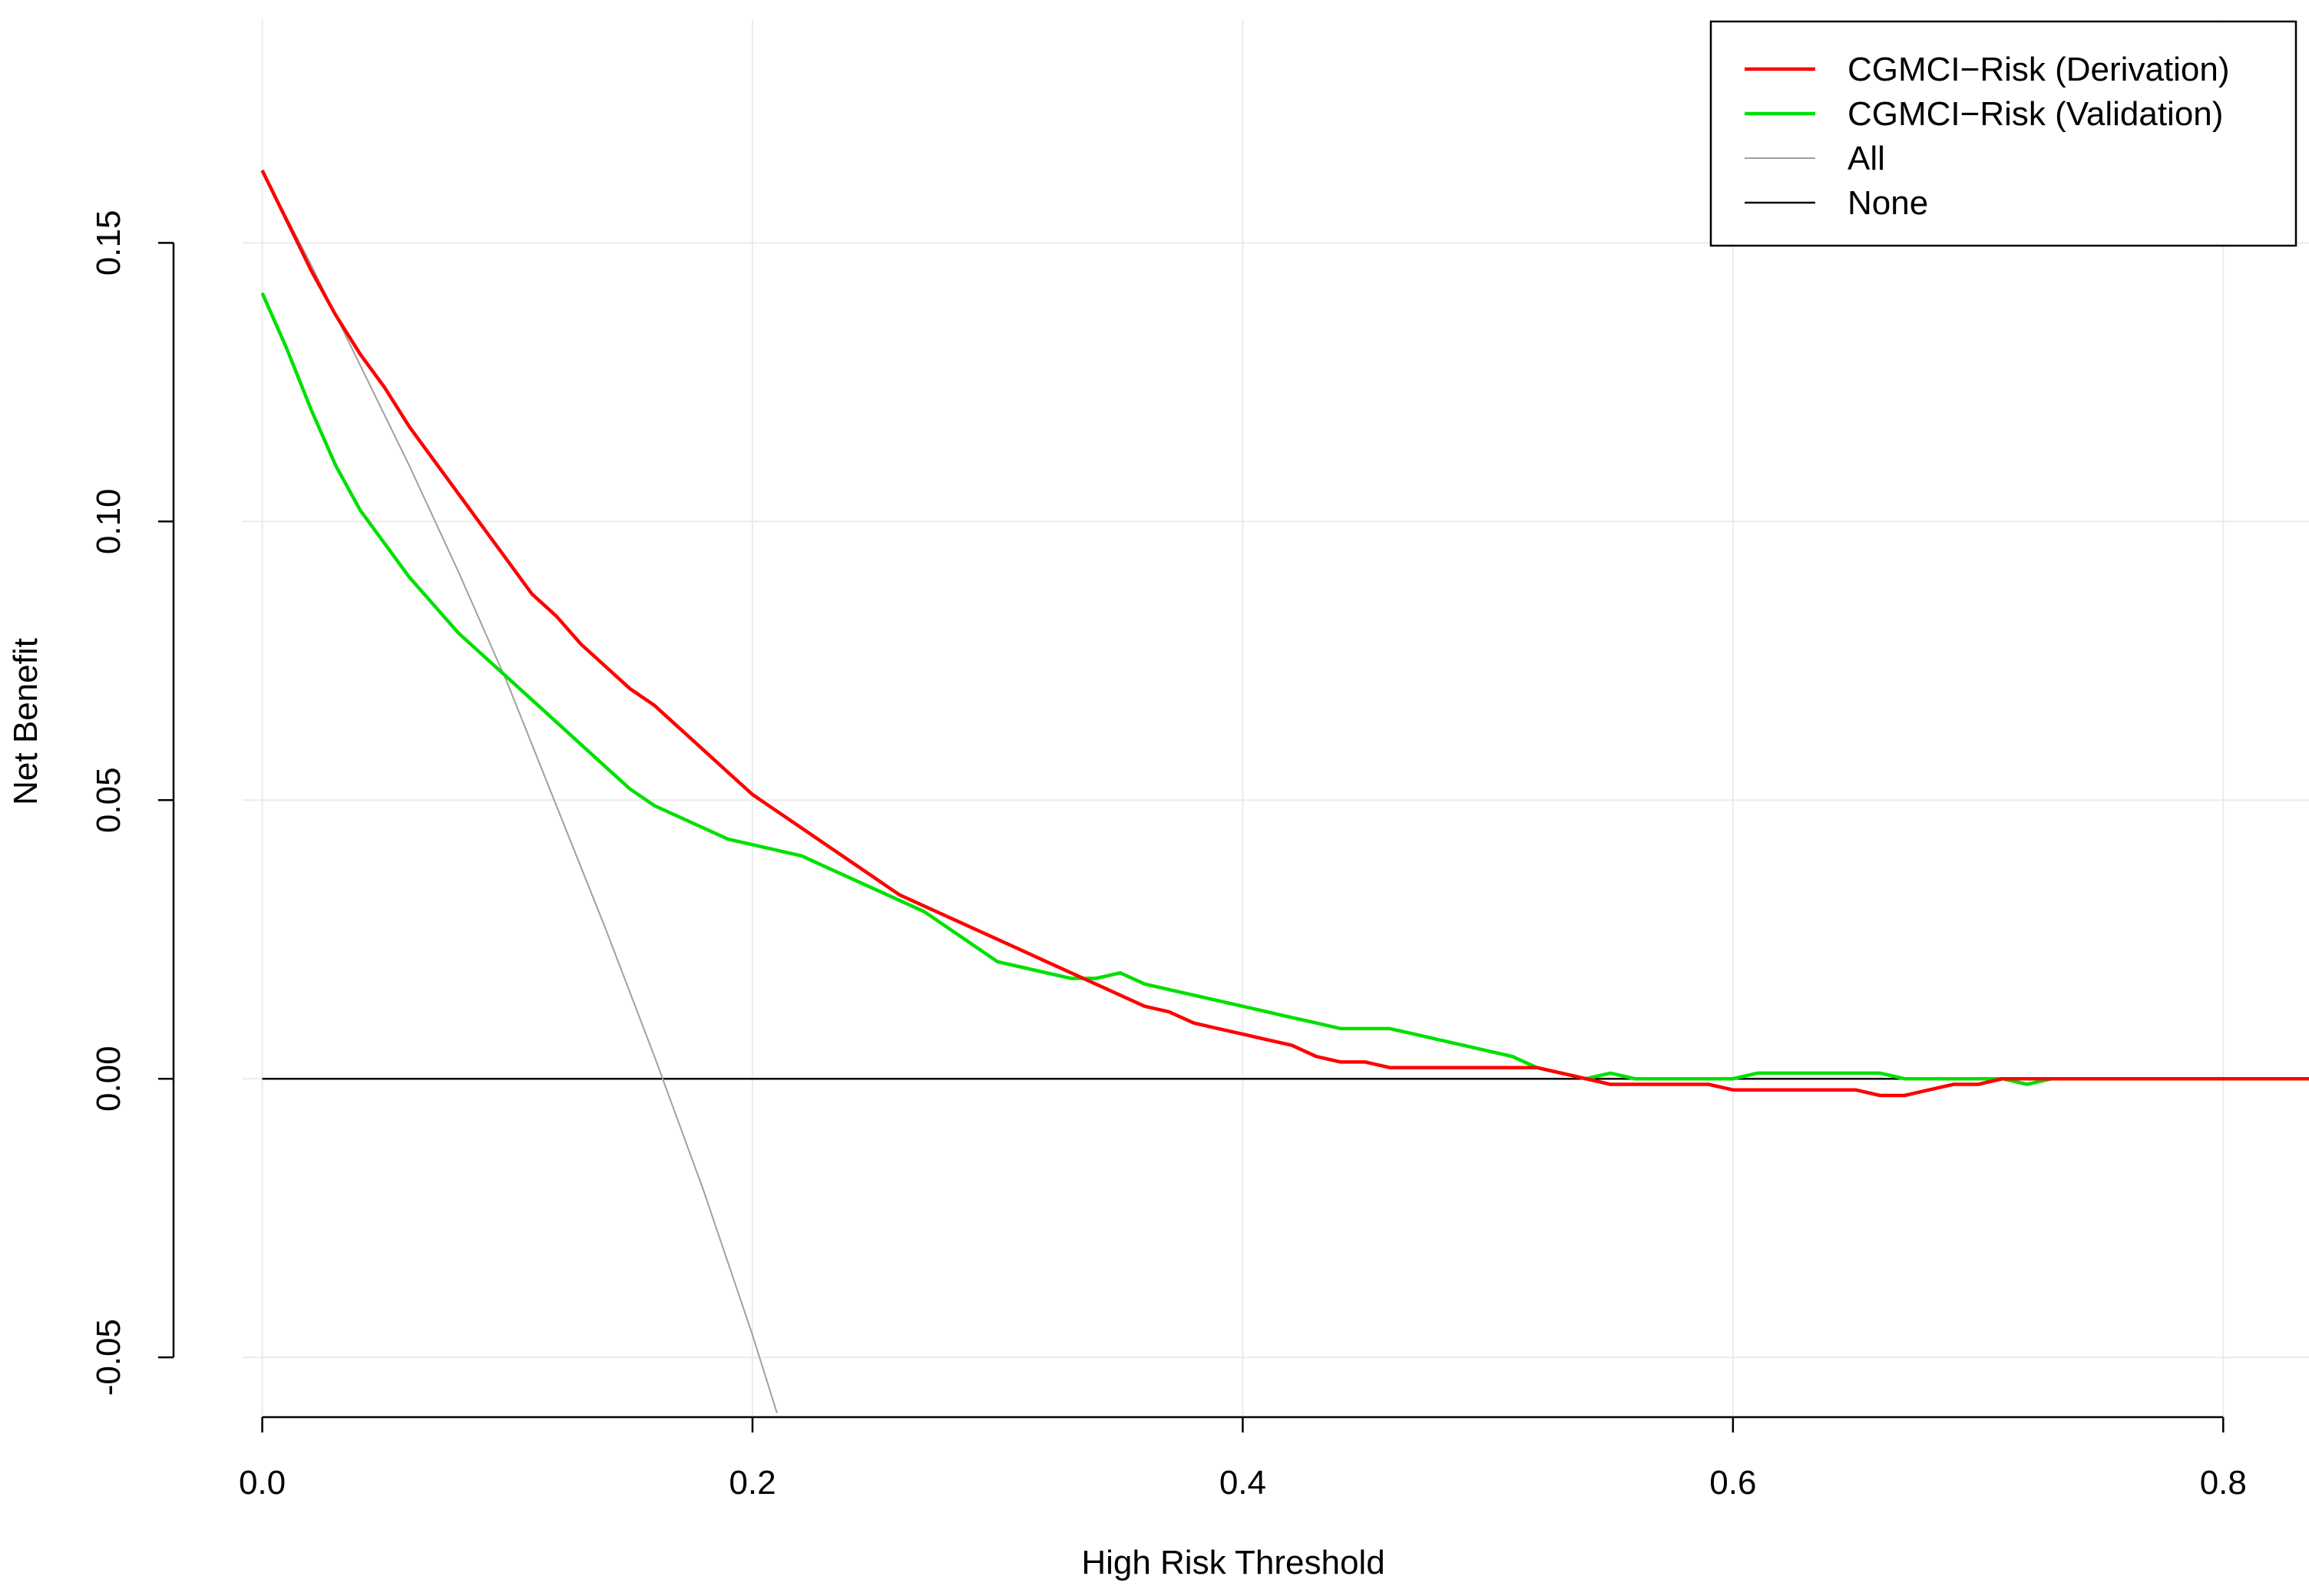 The height and width of the screenshot is (1596, 2309). Describe the element at coordinates (262, 1483) in the screenshot. I see `x-tick-label: 0.0` at that location.